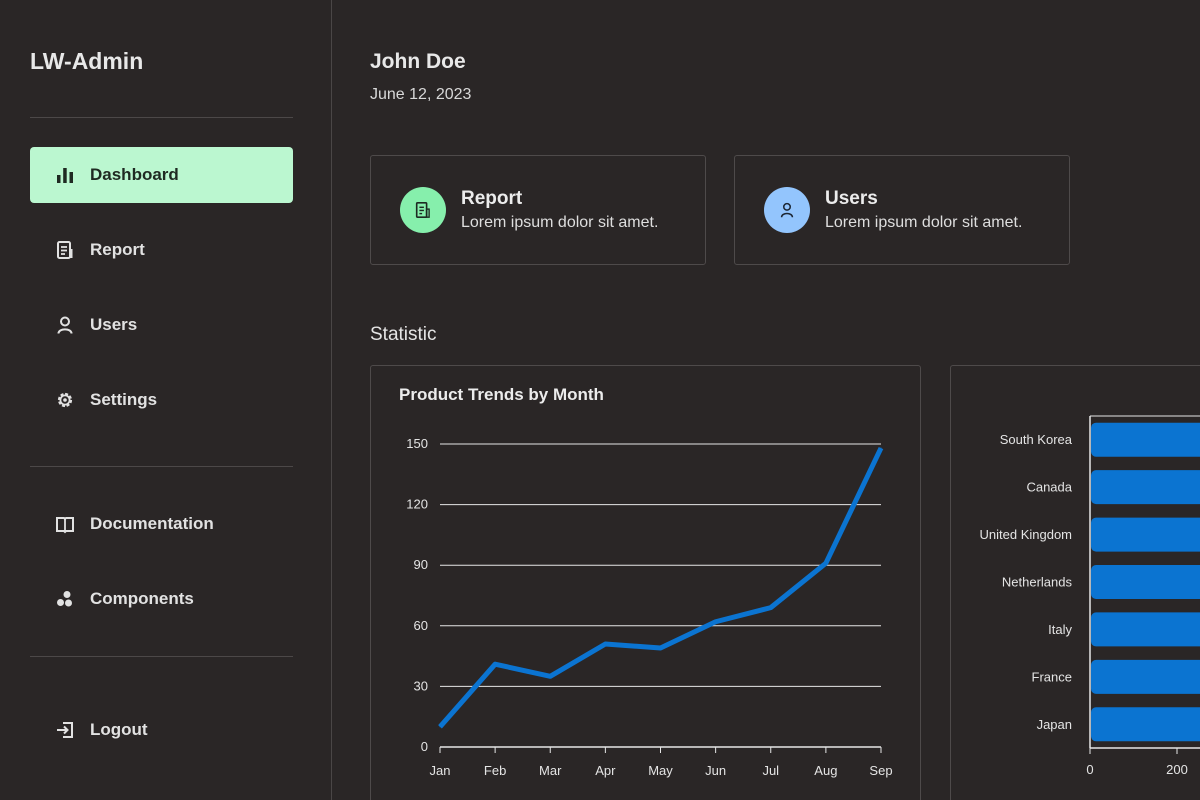  Describe the element at coordinates (142, 598) in the screenshot. I see `sidebar-item-label: Components` at that location.